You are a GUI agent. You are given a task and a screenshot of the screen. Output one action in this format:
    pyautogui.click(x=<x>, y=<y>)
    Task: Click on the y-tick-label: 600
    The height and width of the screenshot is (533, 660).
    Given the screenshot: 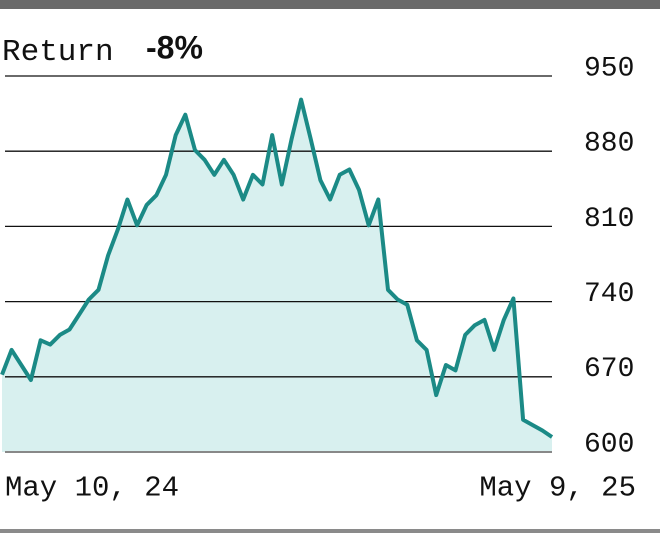 What is the action you would take?
    pyautogui.click(x=609, y=444)
    